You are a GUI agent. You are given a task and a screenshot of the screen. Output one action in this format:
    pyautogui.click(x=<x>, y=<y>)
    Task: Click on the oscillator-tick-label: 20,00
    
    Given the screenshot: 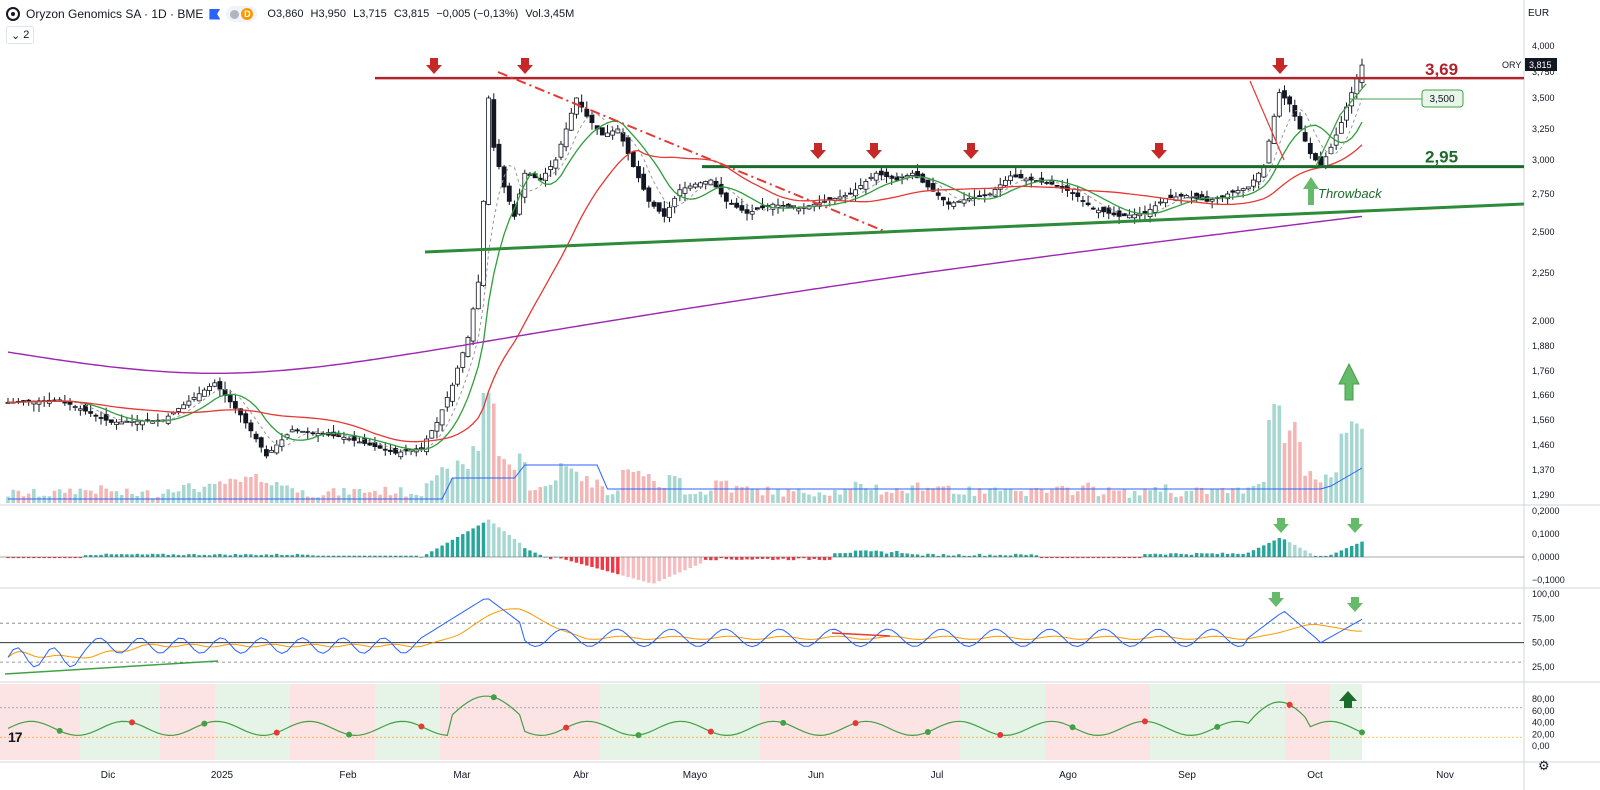 What is the action you would take?
    pyautogui.click(x=1543, y=734)
    